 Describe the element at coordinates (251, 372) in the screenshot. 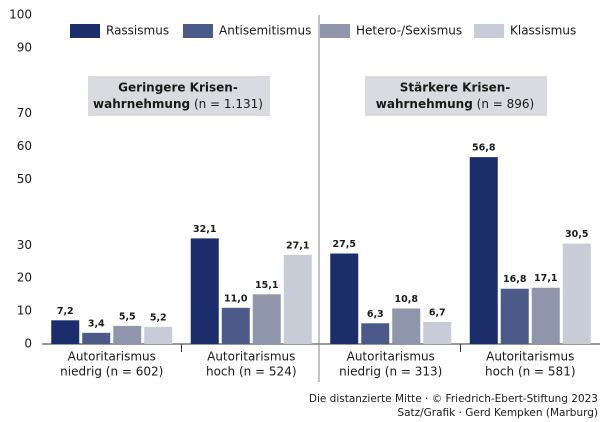

I see `x-tick-label: hoch (n = 524)` at that location.